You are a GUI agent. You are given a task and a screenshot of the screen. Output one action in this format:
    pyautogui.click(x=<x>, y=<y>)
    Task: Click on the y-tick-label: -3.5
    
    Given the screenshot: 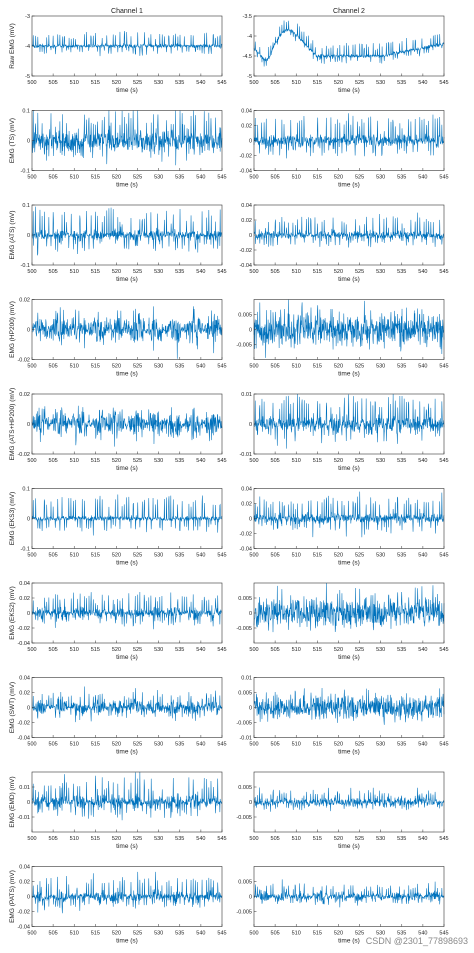 What is the action you would take?
    pyautogui.click(x=247, y=17)
    